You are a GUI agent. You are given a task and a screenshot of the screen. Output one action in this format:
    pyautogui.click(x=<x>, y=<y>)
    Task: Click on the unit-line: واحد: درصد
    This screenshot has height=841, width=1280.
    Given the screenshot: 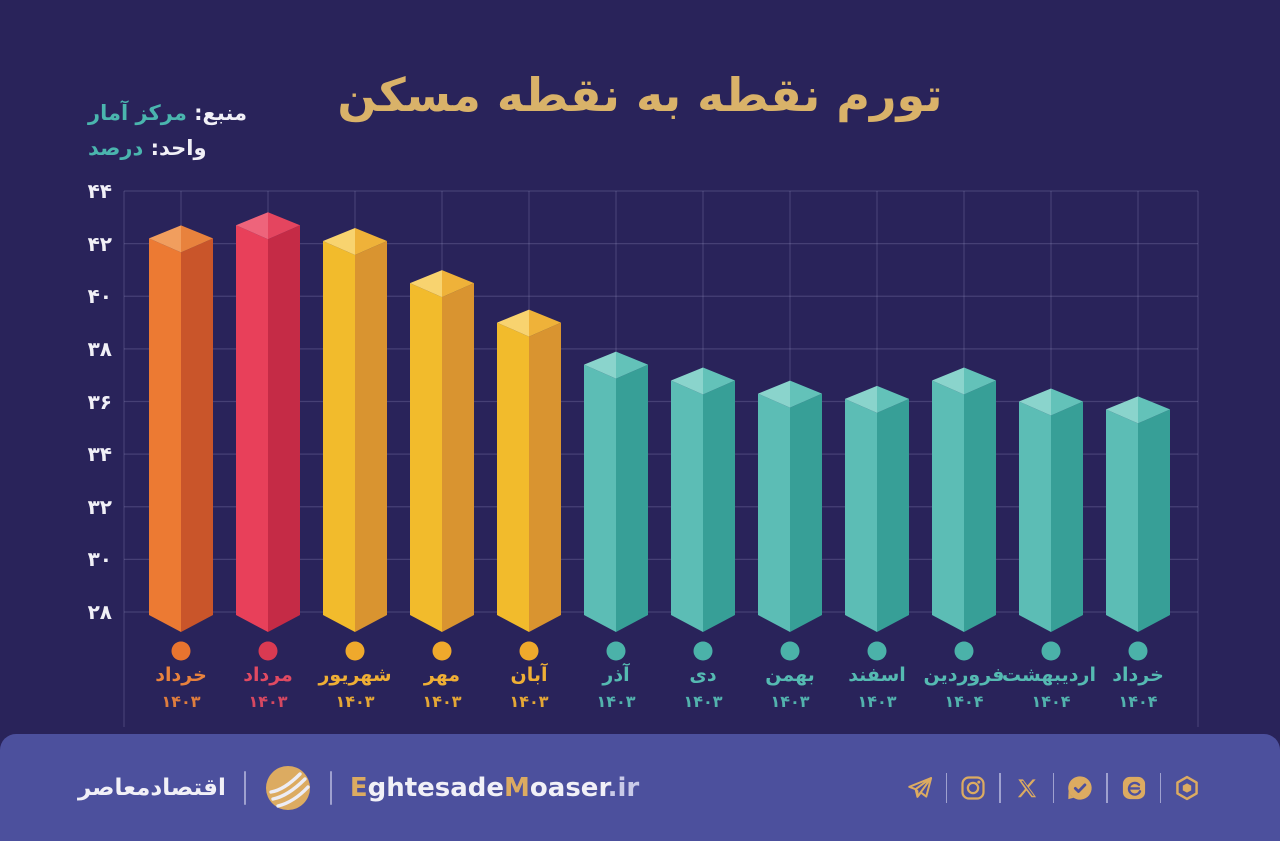 What is the action you would take?
    pyautogui.click(x=167, y=148)
    